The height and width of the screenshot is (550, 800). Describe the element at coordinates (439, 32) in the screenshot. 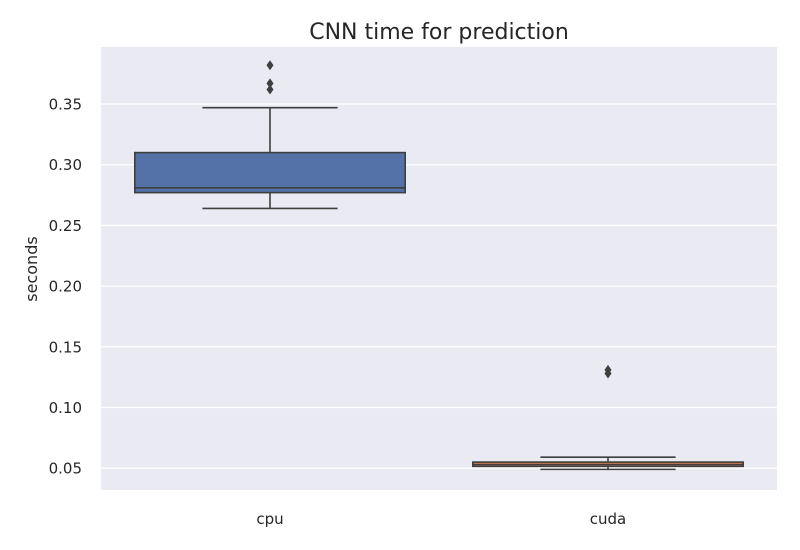

I see `chart-title: CNN time for prediction` at that location.